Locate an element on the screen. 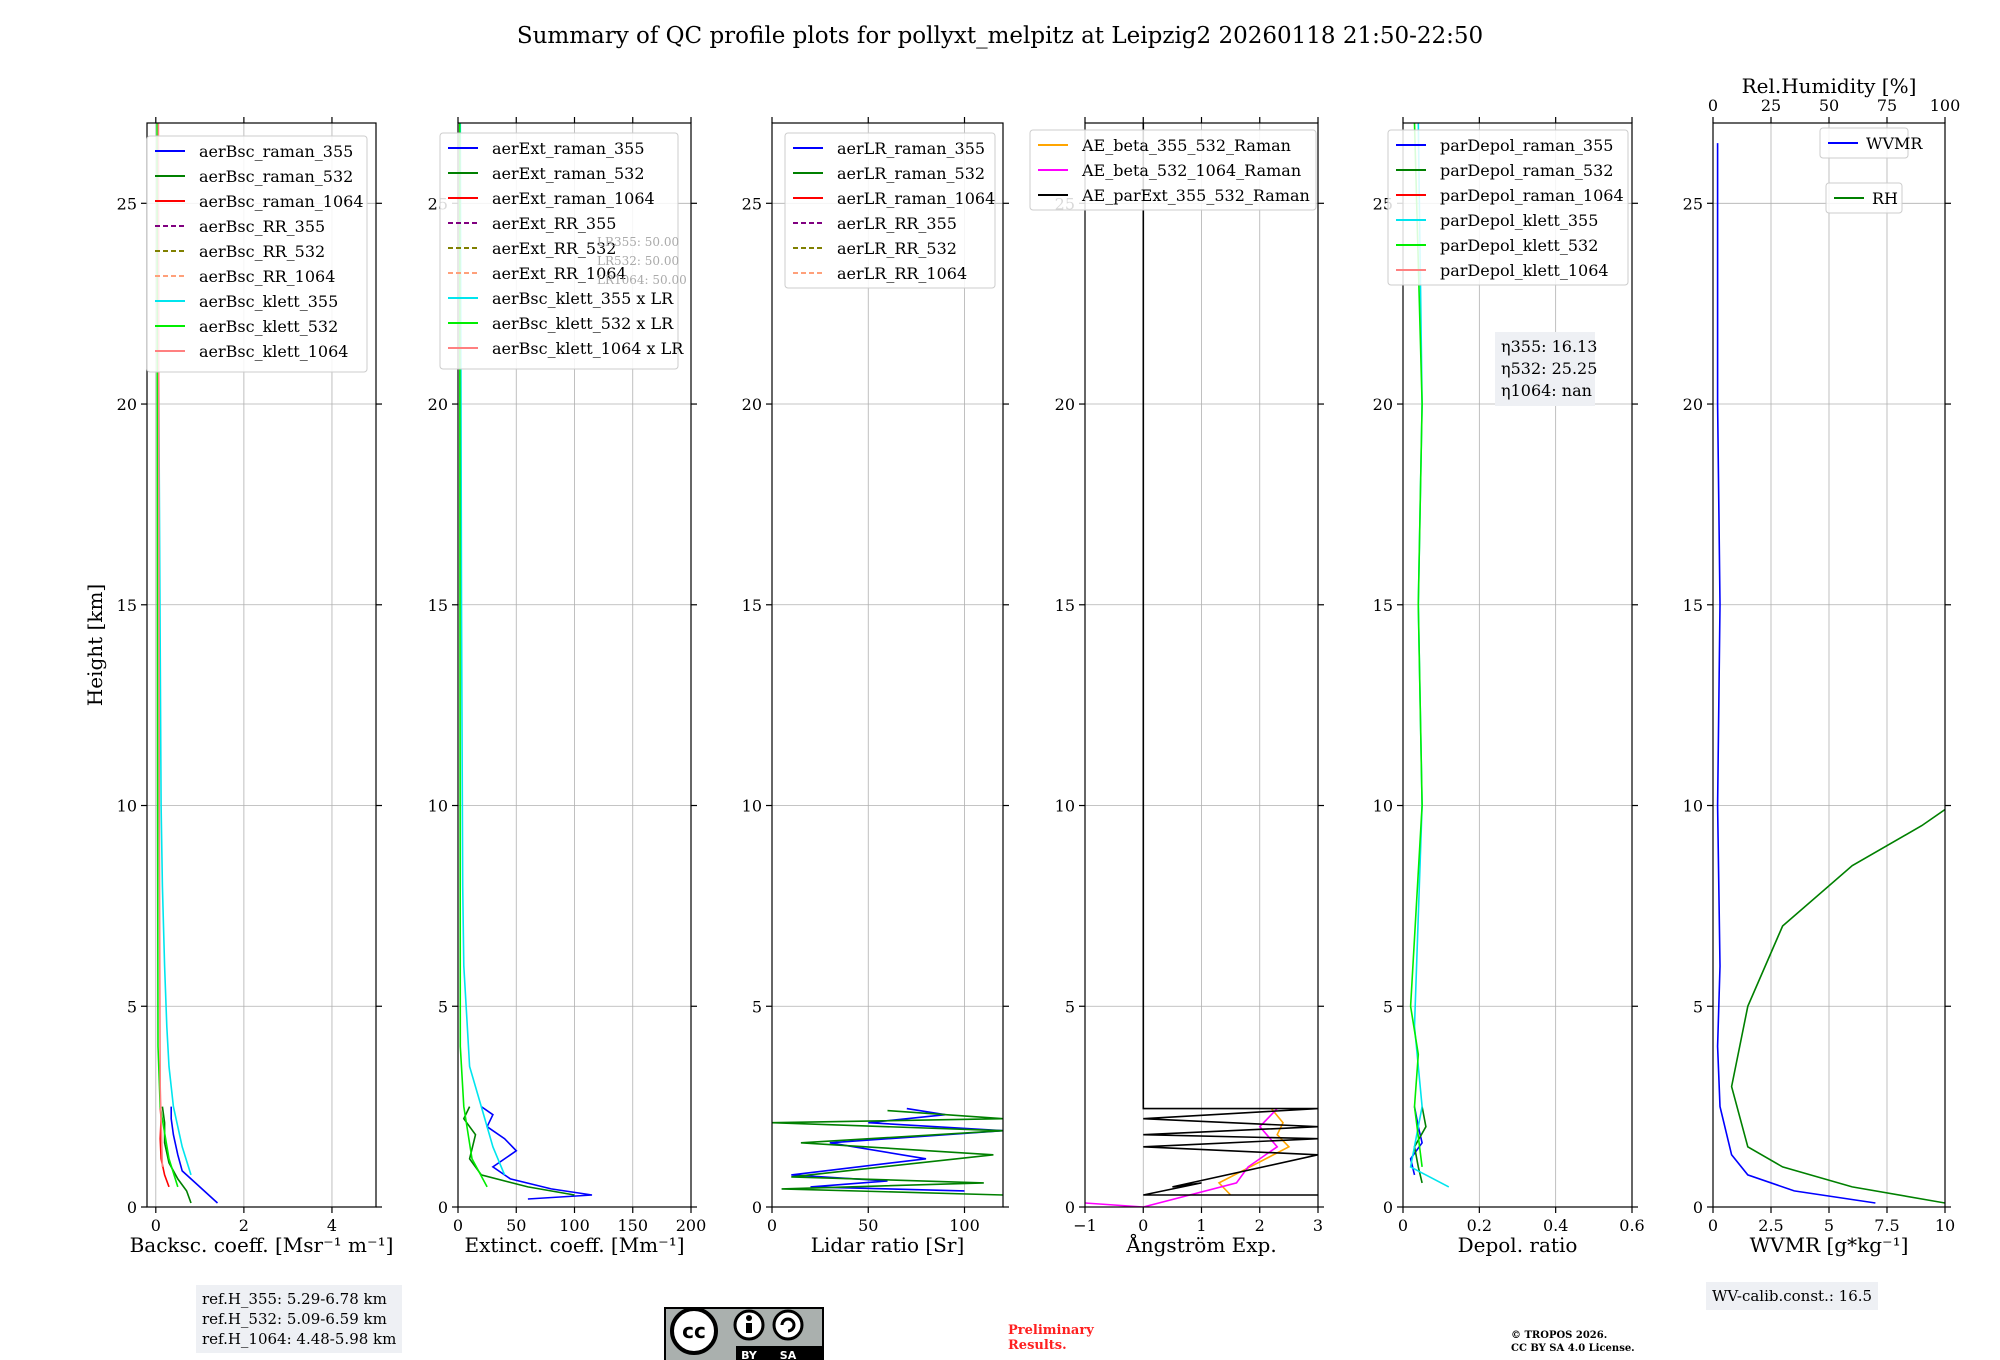 The height and width of the screenshot is (1360, 2000). x-tick-label: 10 is located at coordinates (1945, 1225).